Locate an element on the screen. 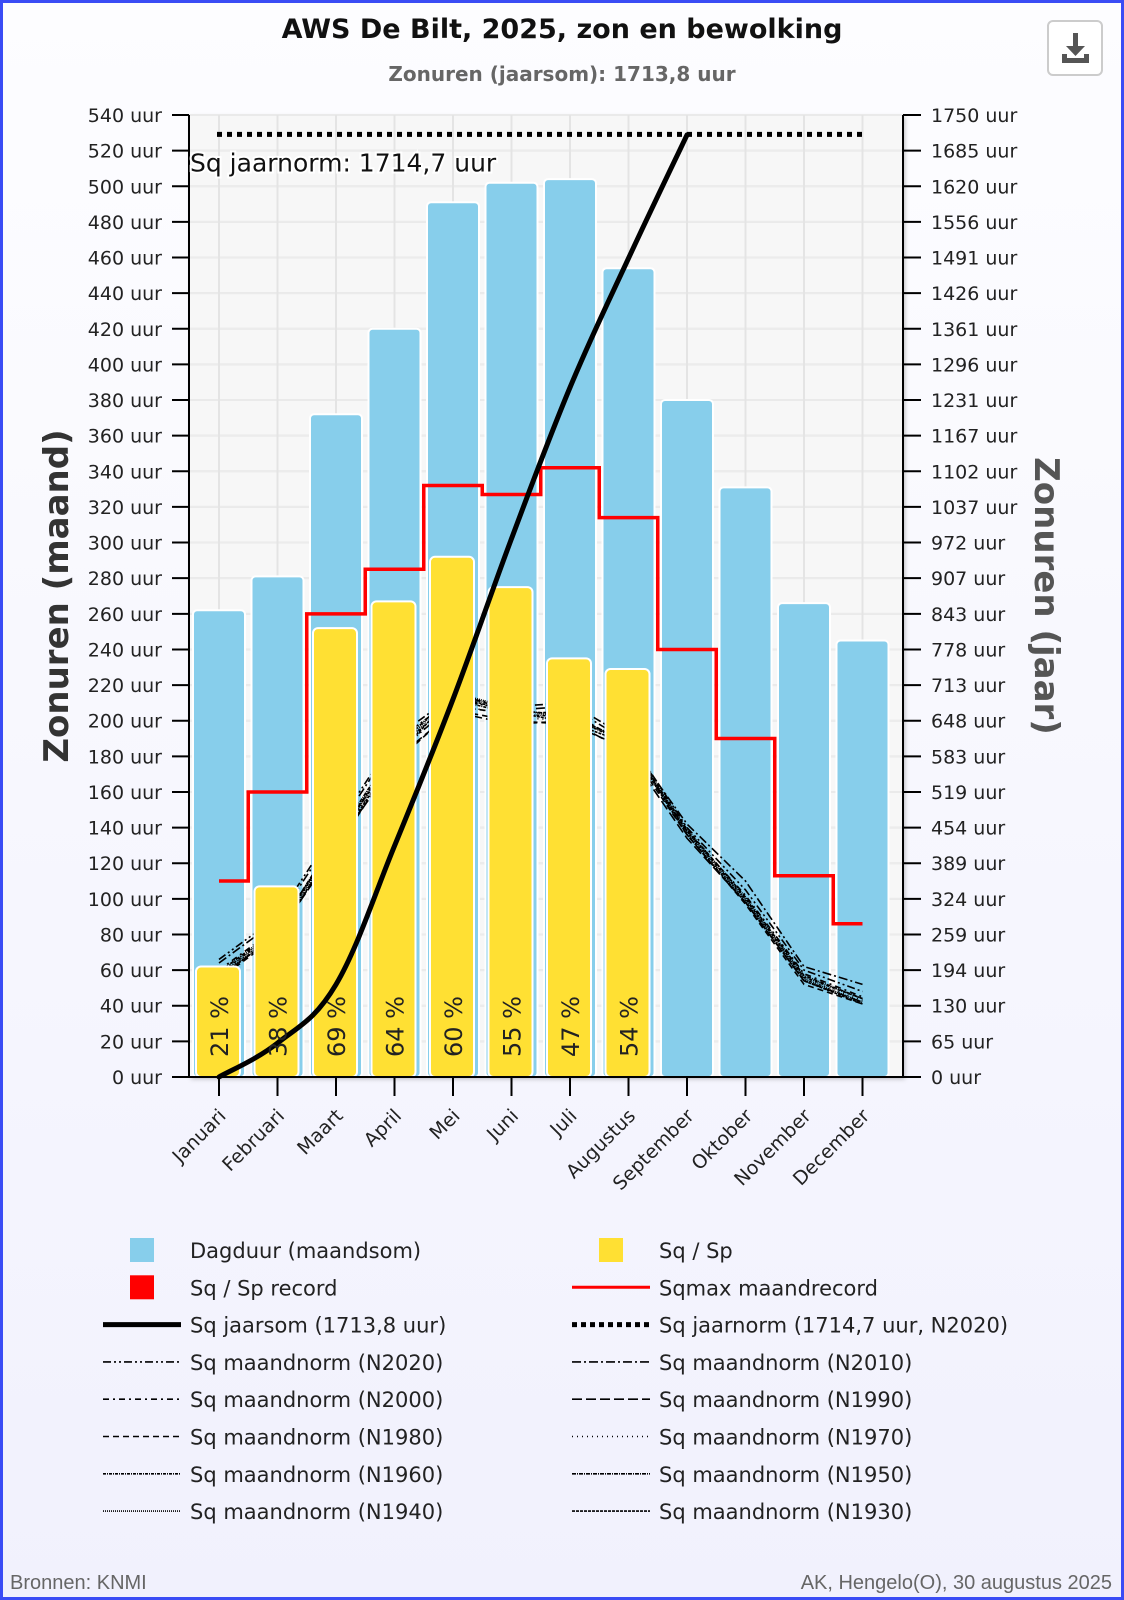 This screenshot has height=1600, width=1124. legend-item: Sq maandnorm (N1950) is located at coordinates (742, 1475).